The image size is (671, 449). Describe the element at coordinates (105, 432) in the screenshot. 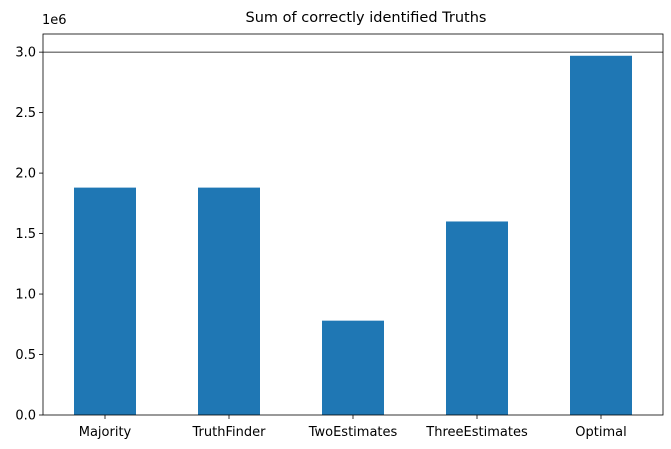

I see `x-tick-label: Majority` at that location.